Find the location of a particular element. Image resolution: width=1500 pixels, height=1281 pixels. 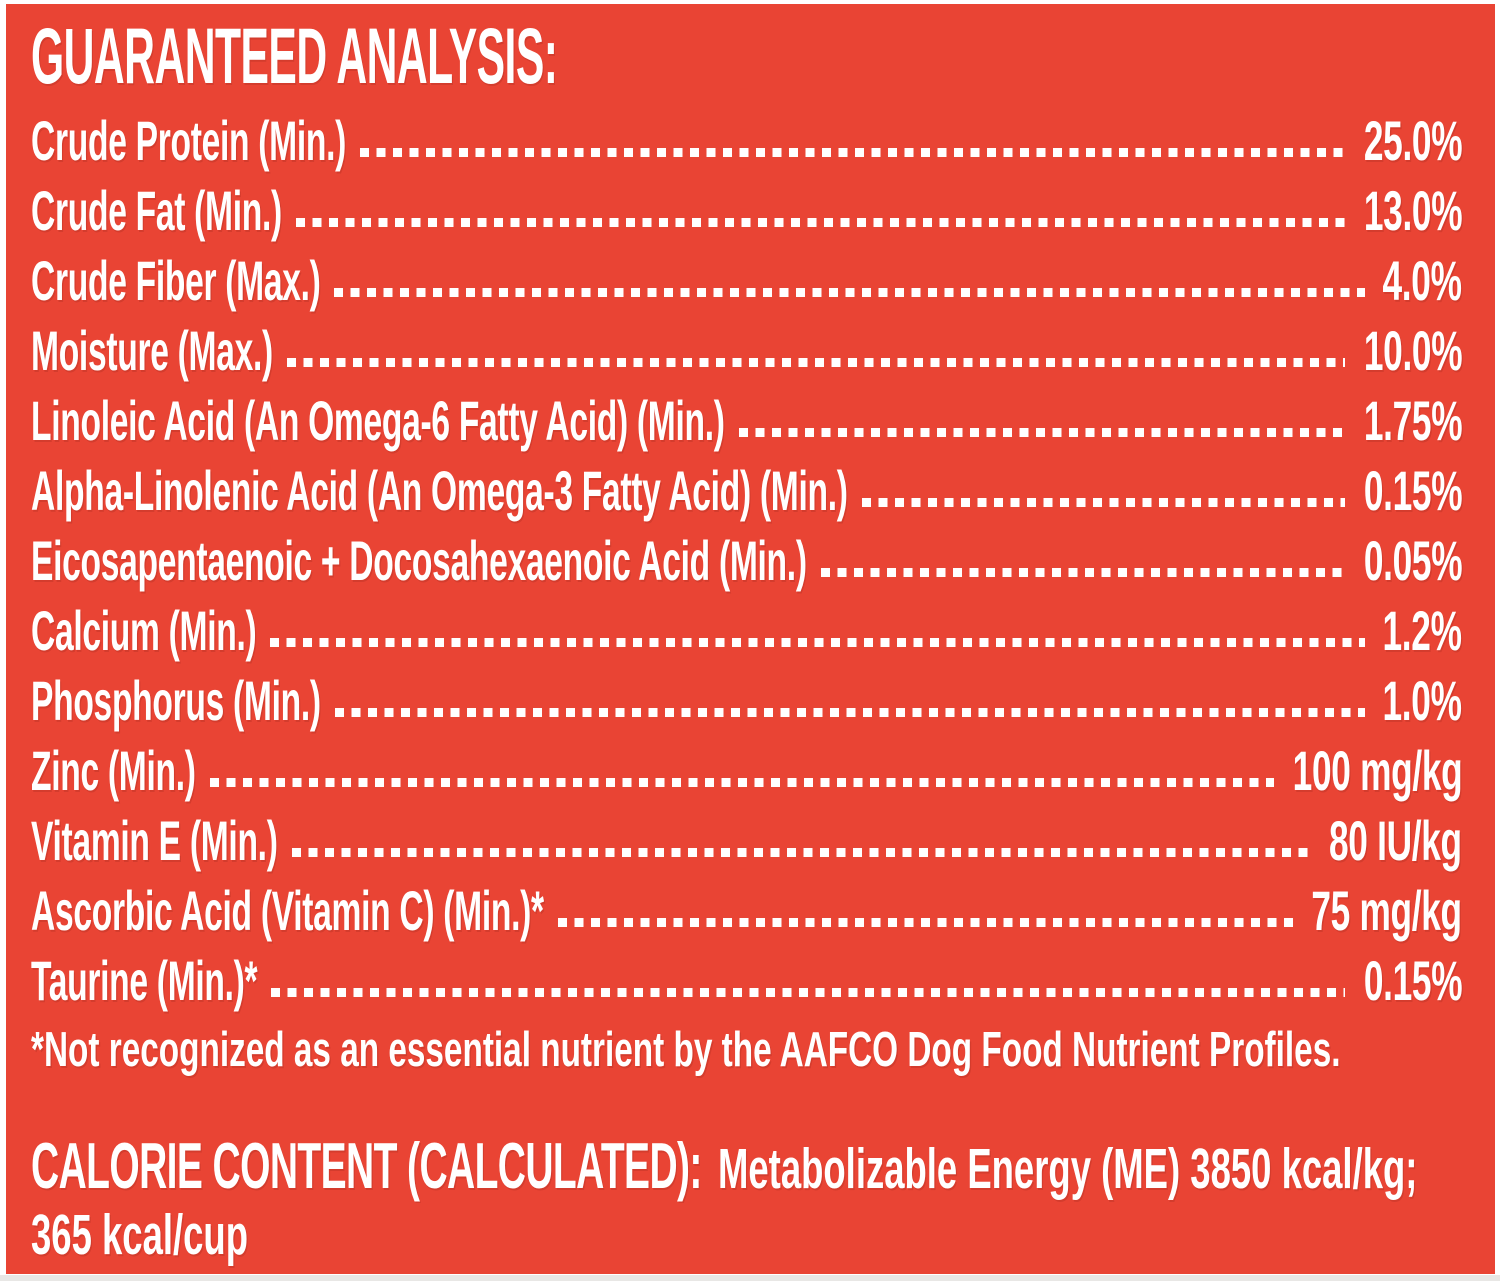

analysis-row: Moisture (Max.) 10.0% is located at coordinates (746, 345).